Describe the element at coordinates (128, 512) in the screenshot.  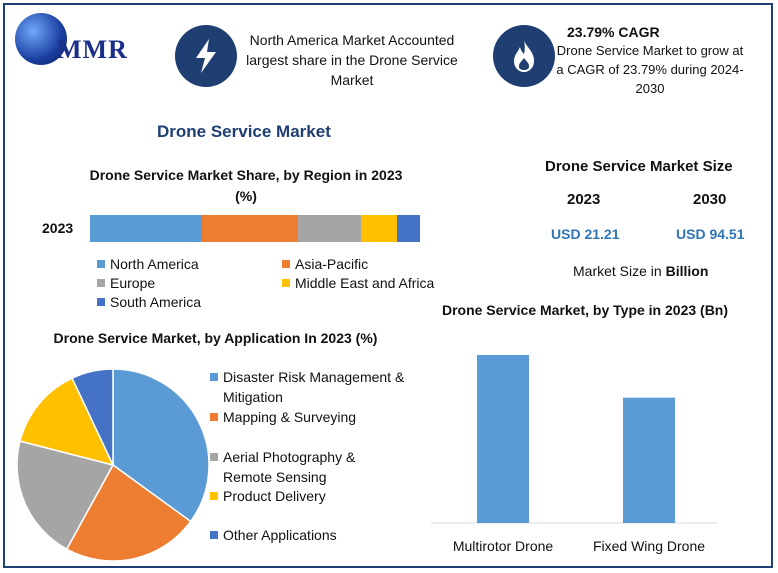
I see `pie-slice-mapping-surveying` at that location.